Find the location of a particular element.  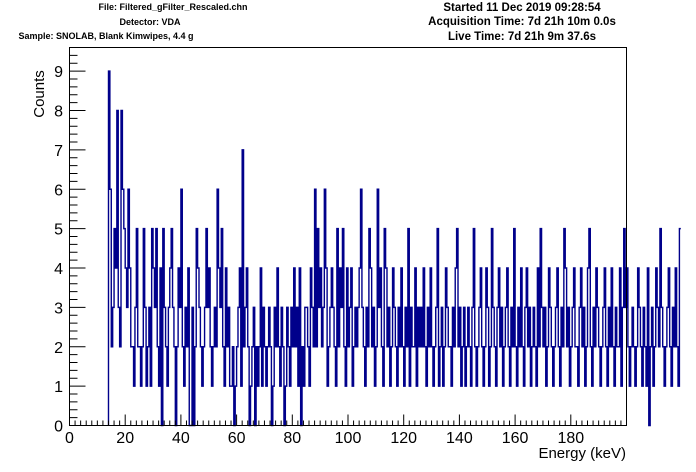

header-file: File: Filtered_gFilter_Rescaled.chn is located at coordinates (173, 7).